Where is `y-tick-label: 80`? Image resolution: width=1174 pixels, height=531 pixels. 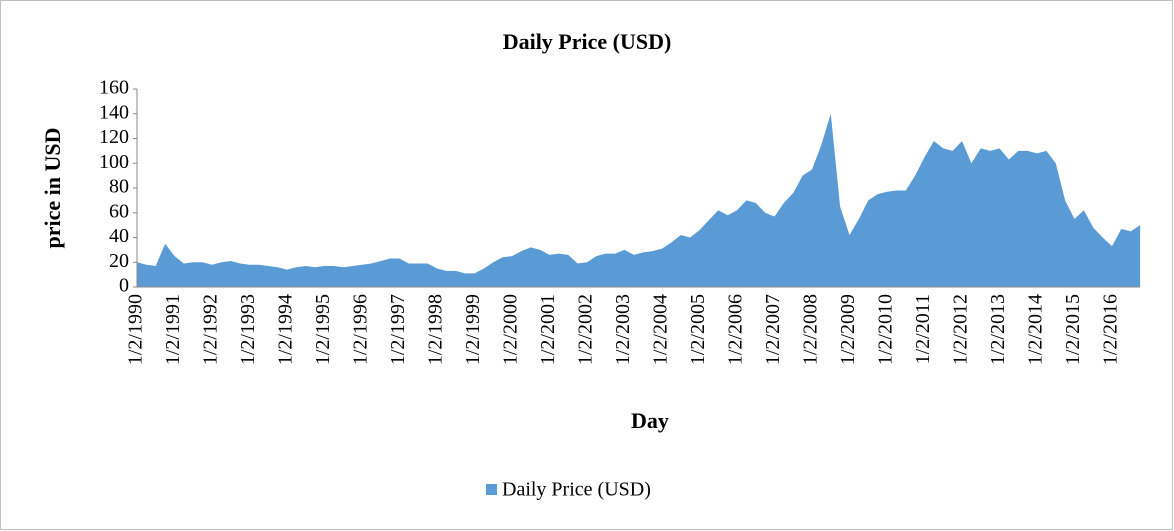
y-tick-label: 80 is located at coordinates (119, 187).